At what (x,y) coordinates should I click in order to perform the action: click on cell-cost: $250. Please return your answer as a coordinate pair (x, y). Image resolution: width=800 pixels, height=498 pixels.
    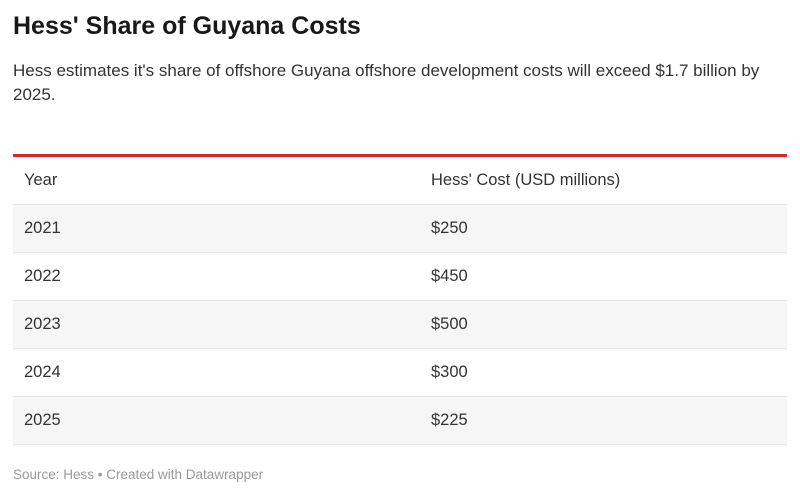
    Looking at the image, I should click on (603, 228).